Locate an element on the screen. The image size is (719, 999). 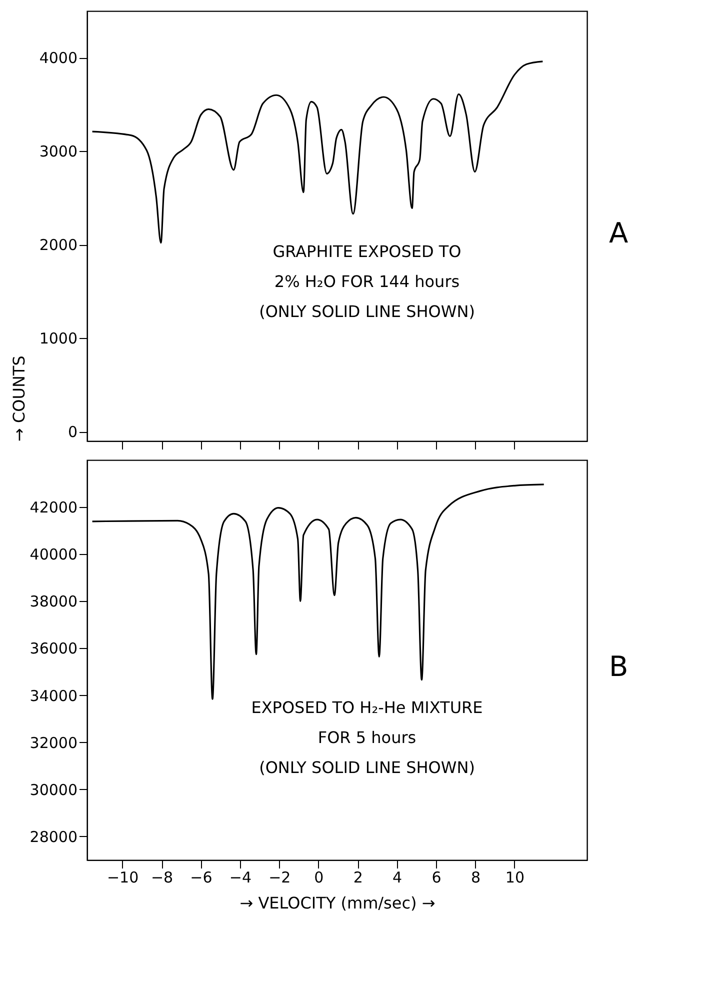
x-tick-label: −8 is located at coordinates (162, 877).